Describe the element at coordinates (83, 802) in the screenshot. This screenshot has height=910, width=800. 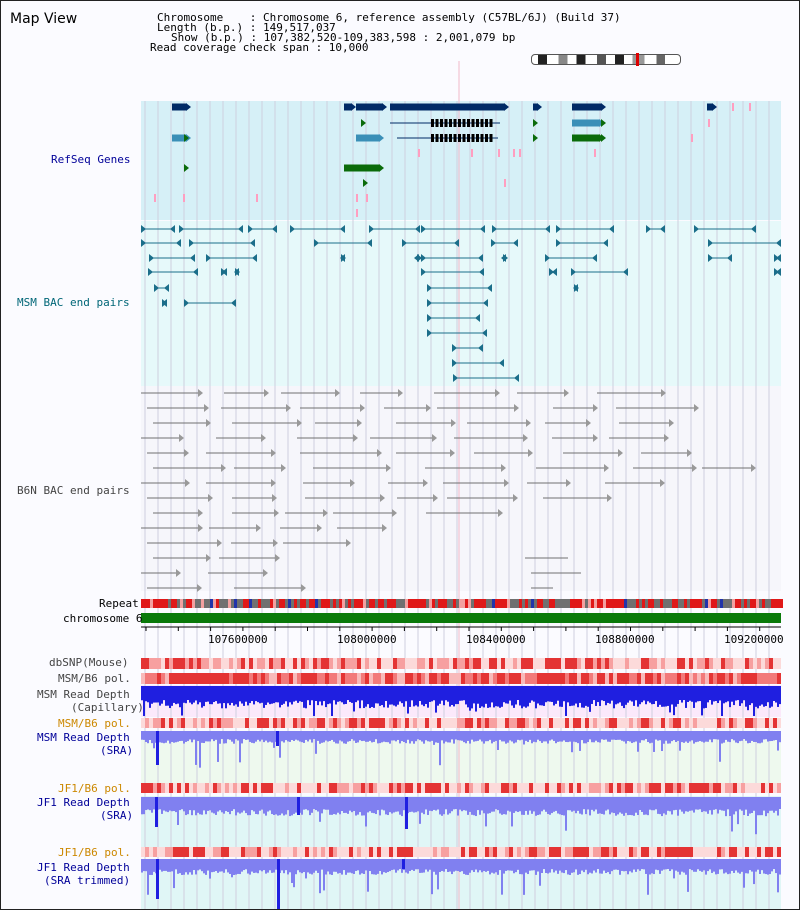
I see `track-label-jf1-read-depth-sra: JF1 Read Depth` at that location.